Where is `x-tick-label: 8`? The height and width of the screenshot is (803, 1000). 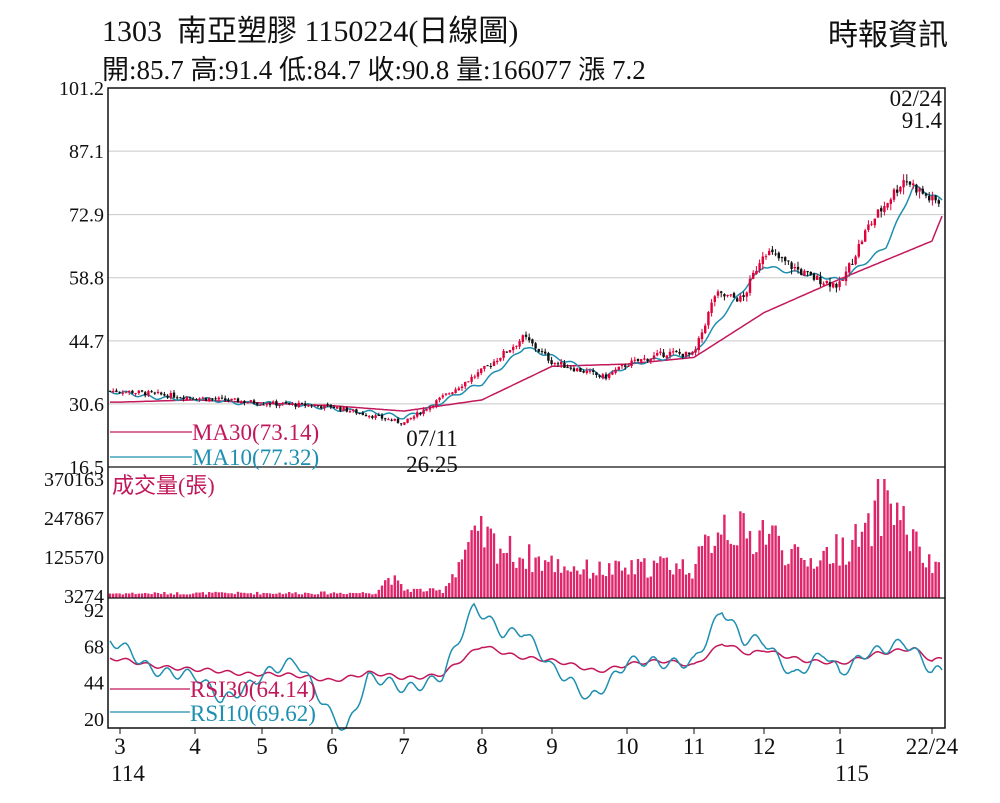
x-tick-label: 8 is located at coordinates (482, 746).